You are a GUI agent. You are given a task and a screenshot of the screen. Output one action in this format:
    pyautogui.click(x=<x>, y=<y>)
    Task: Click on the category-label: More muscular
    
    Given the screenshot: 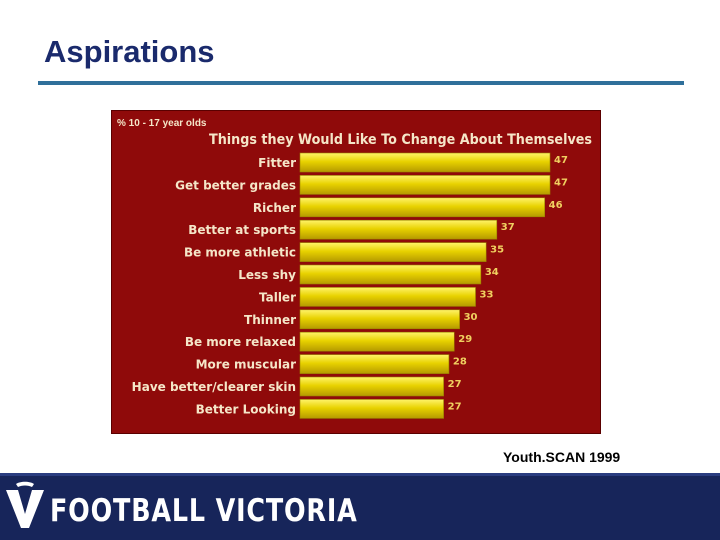 What is the action you would take?
    pyautogui.click(x=246, y=365)
    